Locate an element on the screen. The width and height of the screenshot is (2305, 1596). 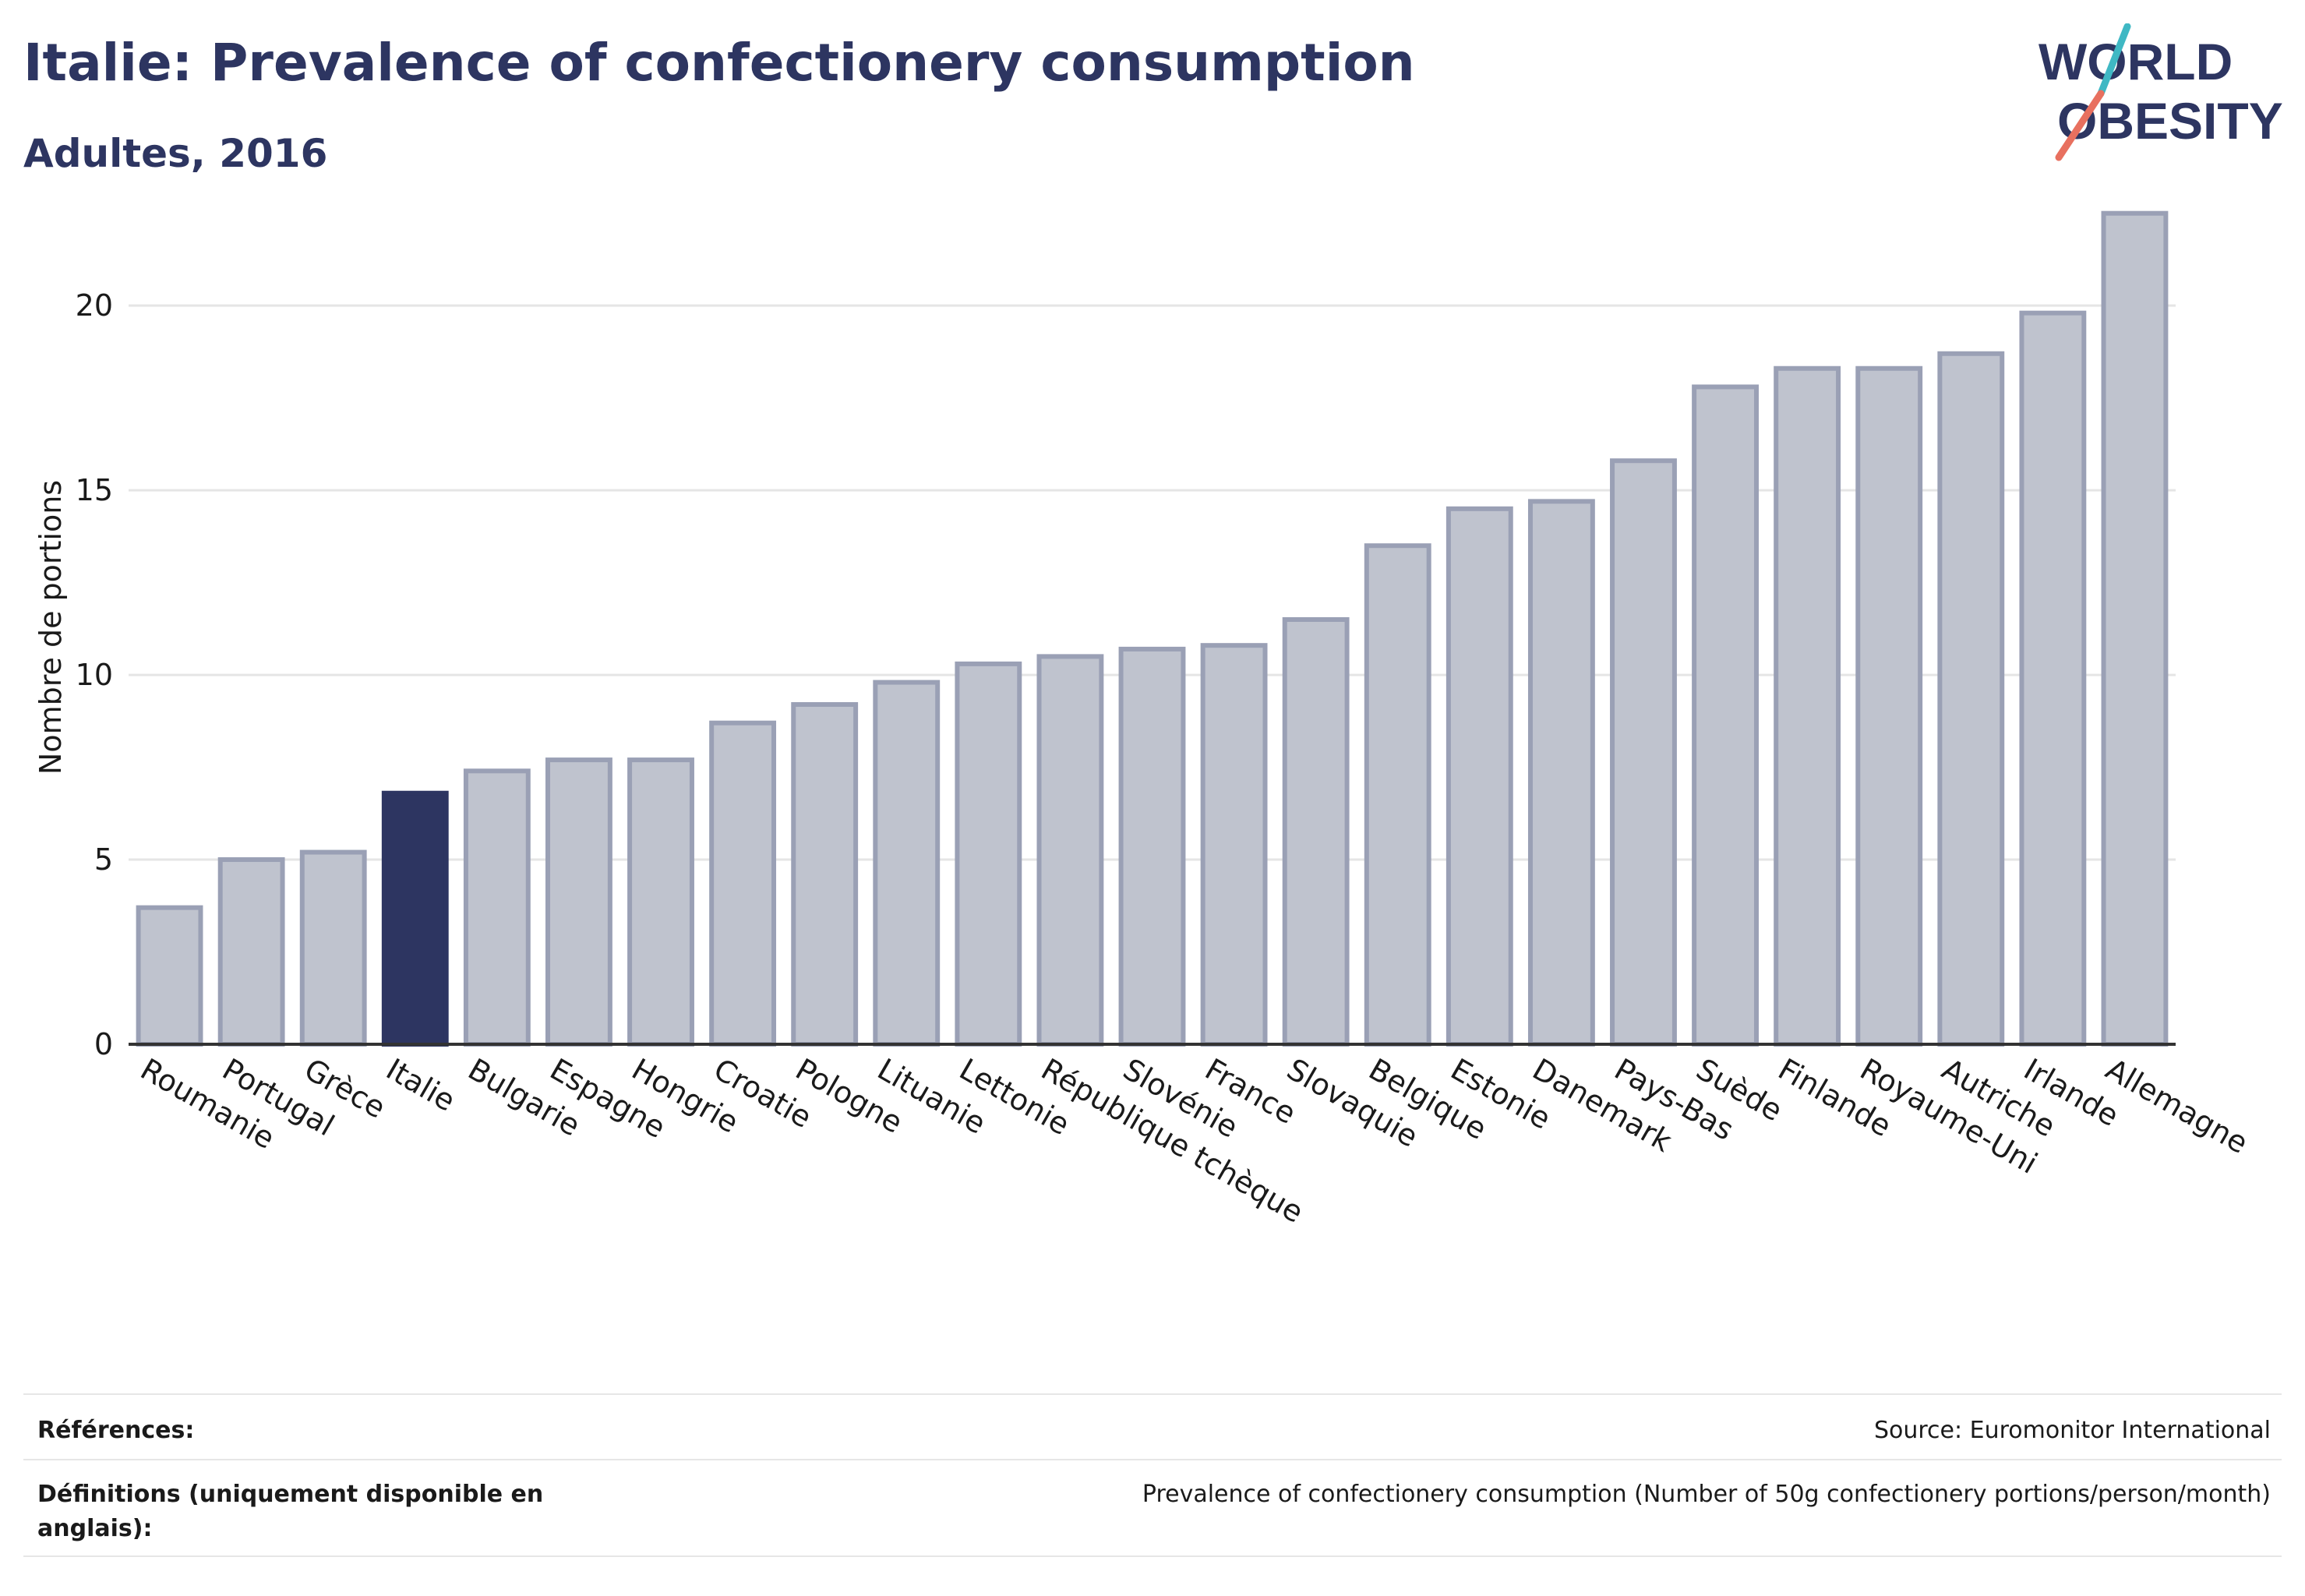
y-axis-label: Nombre de portions is located at coordinates (51, 627).